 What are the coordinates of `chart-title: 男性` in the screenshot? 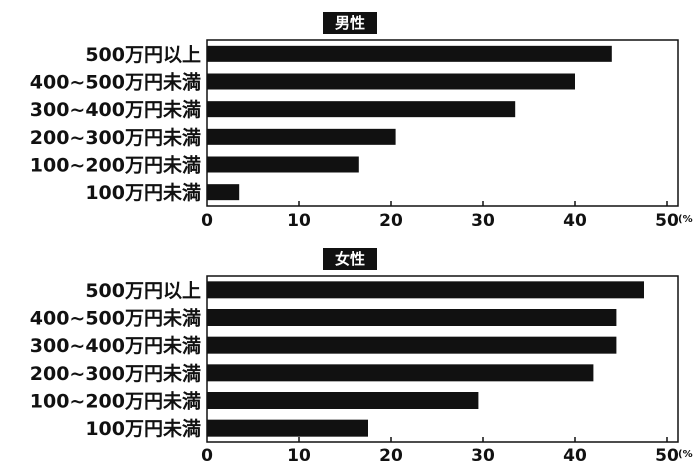 It's located at (350, 23).